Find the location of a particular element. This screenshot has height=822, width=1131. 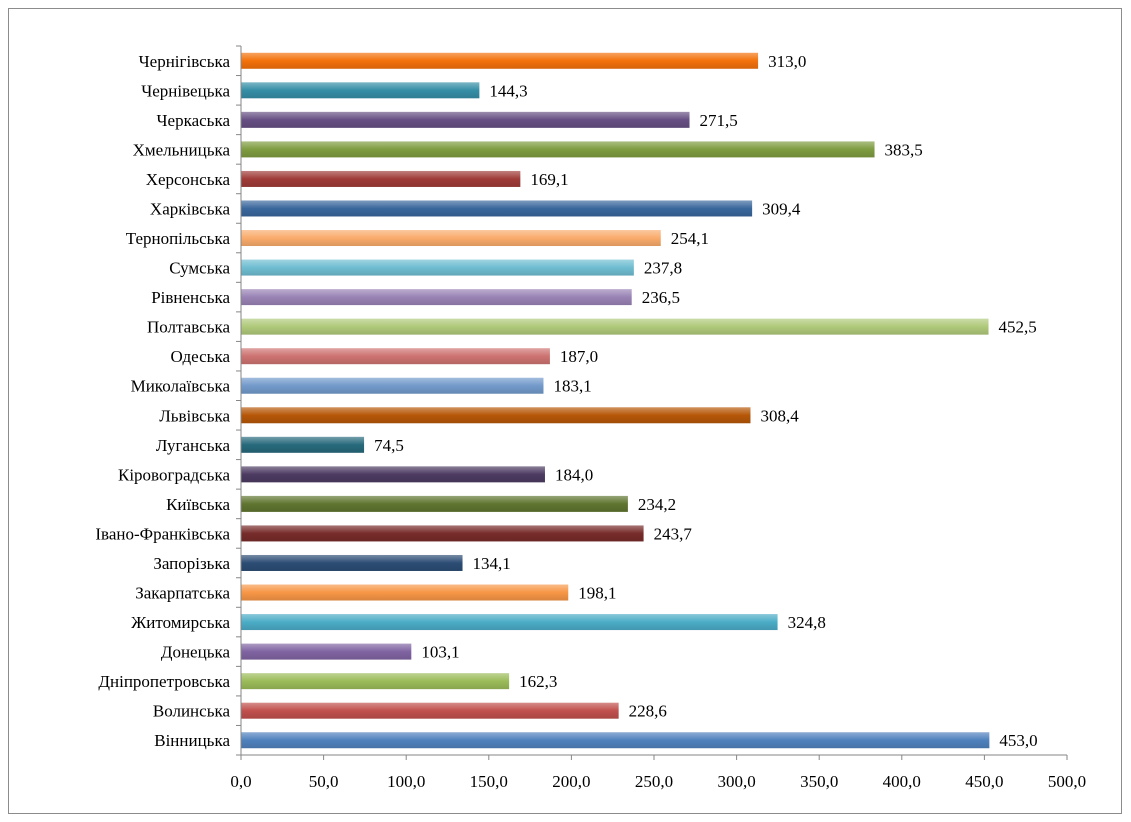

category-label: Херсонська is located at coordinates (188, 179).